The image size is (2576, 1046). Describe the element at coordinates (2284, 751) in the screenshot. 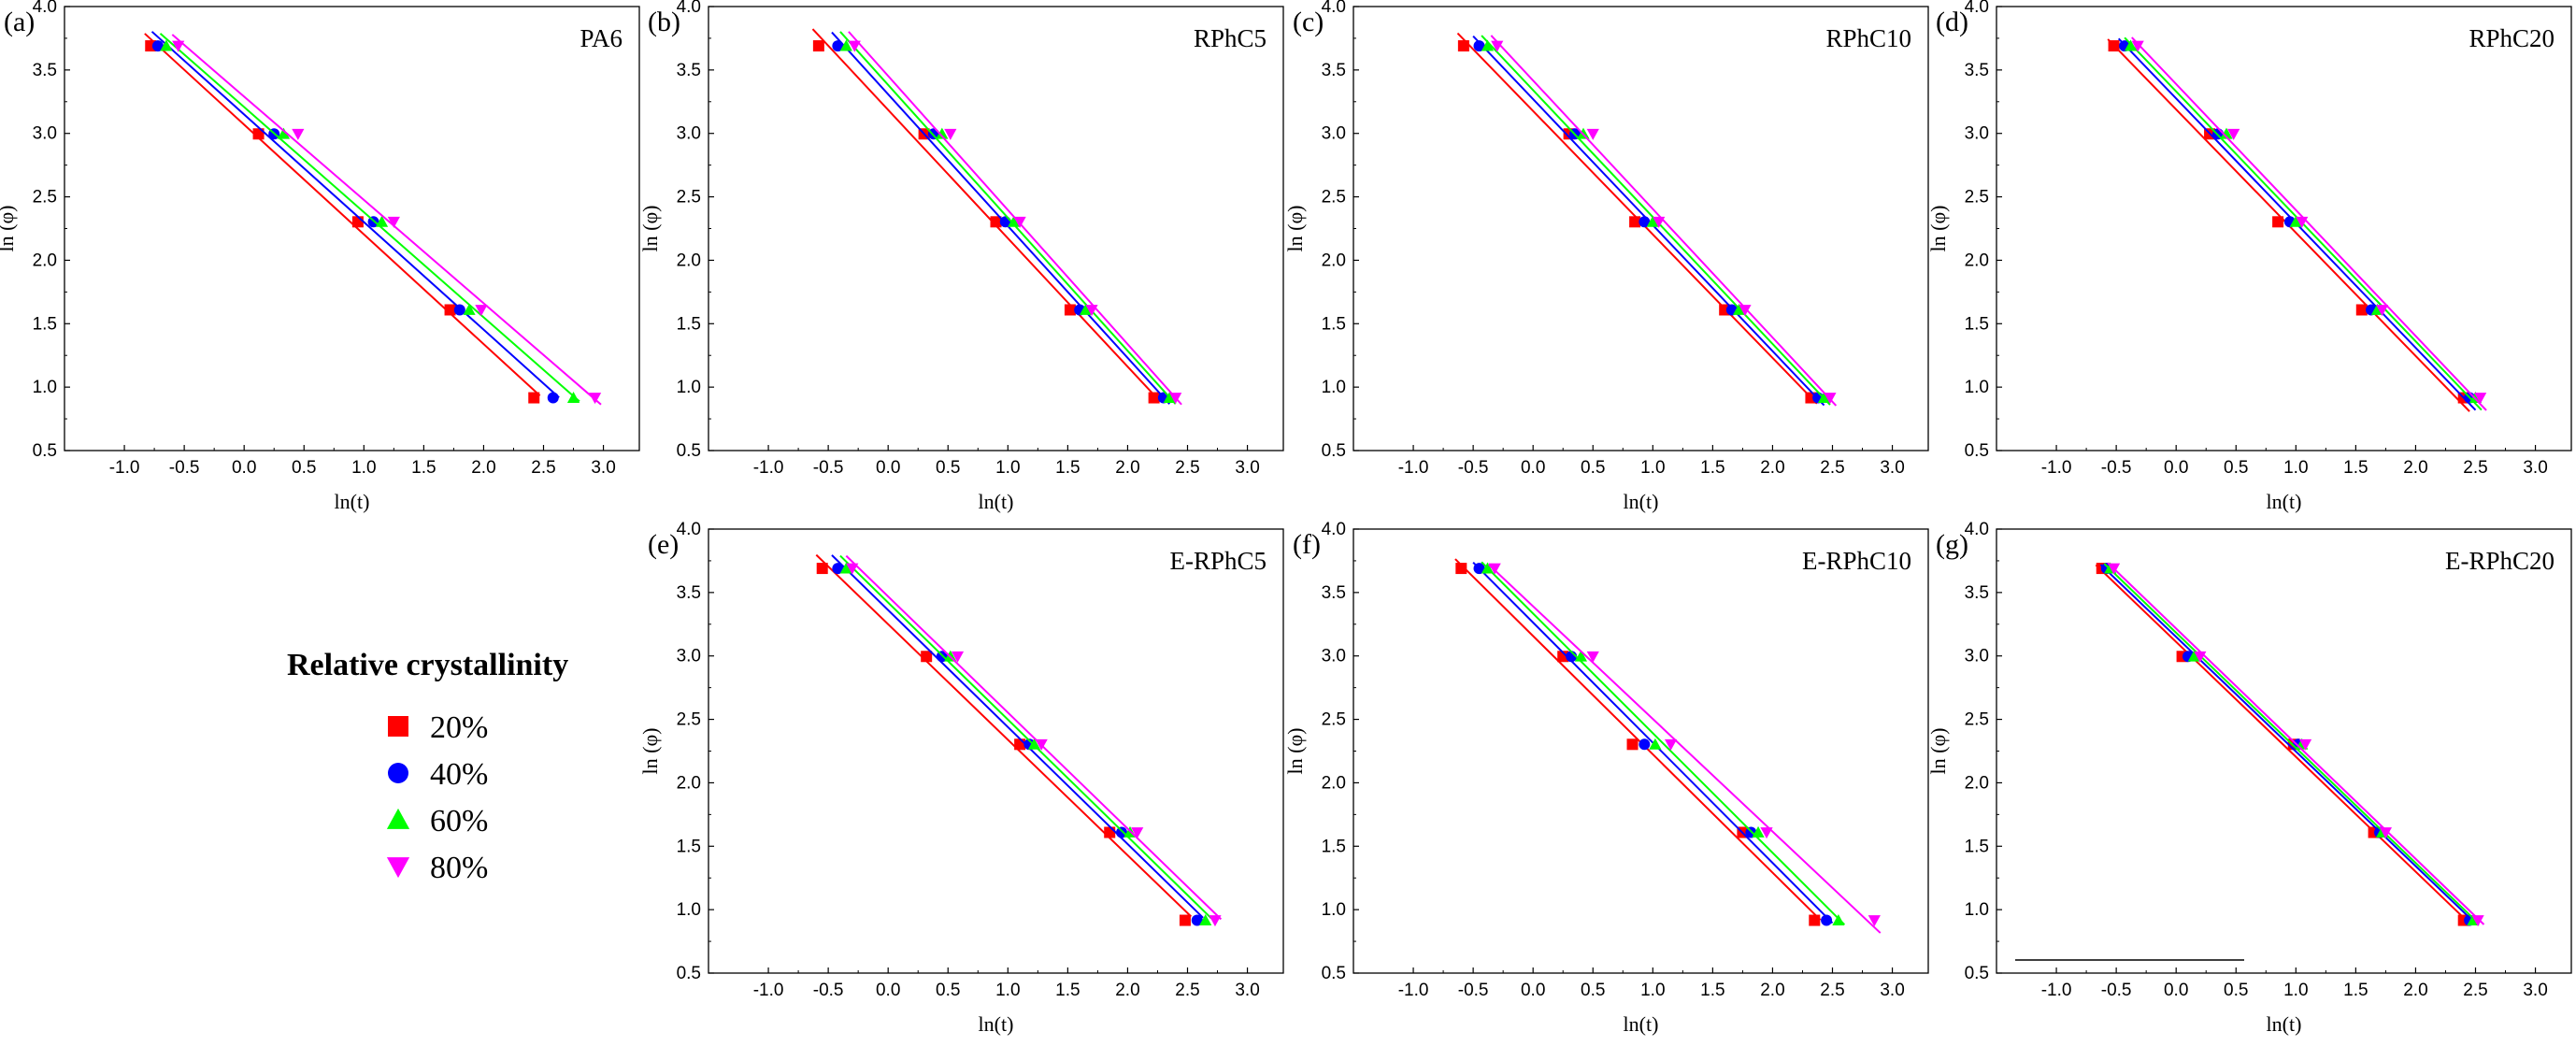

I see `plot-frame` at that location.